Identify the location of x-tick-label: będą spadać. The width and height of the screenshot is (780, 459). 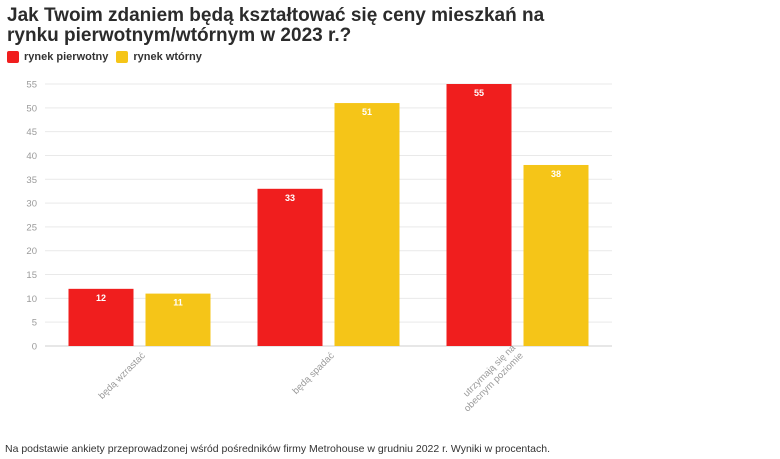
(313, 373).